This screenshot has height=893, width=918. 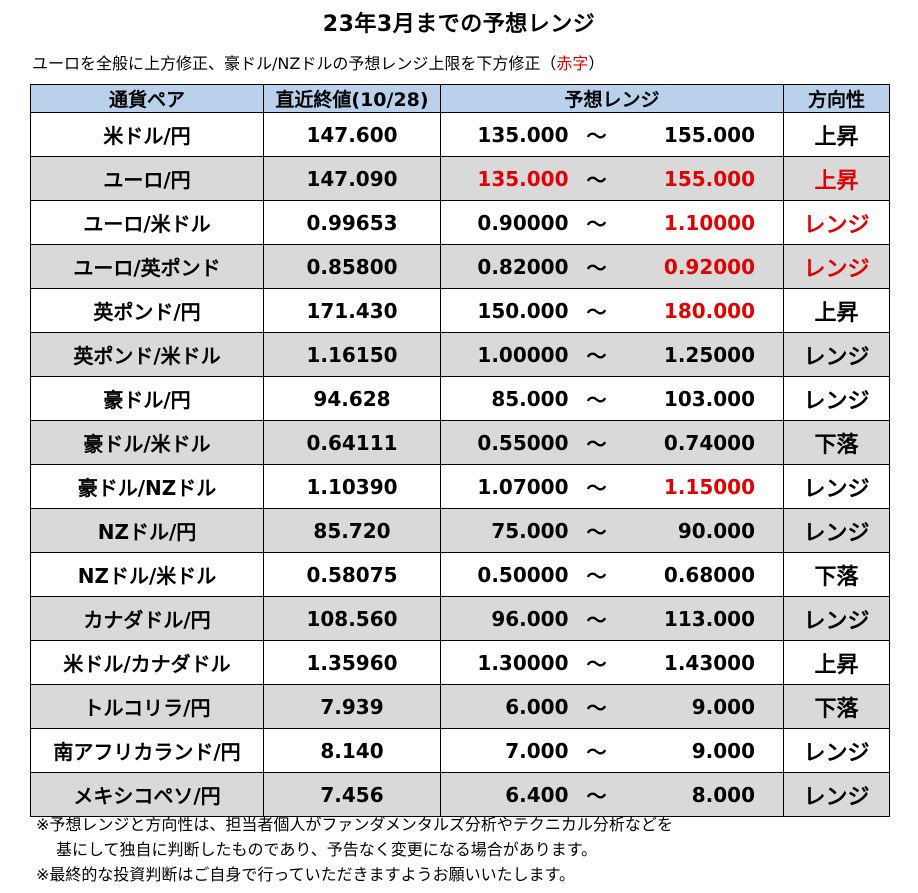 I want to click on pair-cell: ユーロ/米ドル, so click(x=147, y=222).